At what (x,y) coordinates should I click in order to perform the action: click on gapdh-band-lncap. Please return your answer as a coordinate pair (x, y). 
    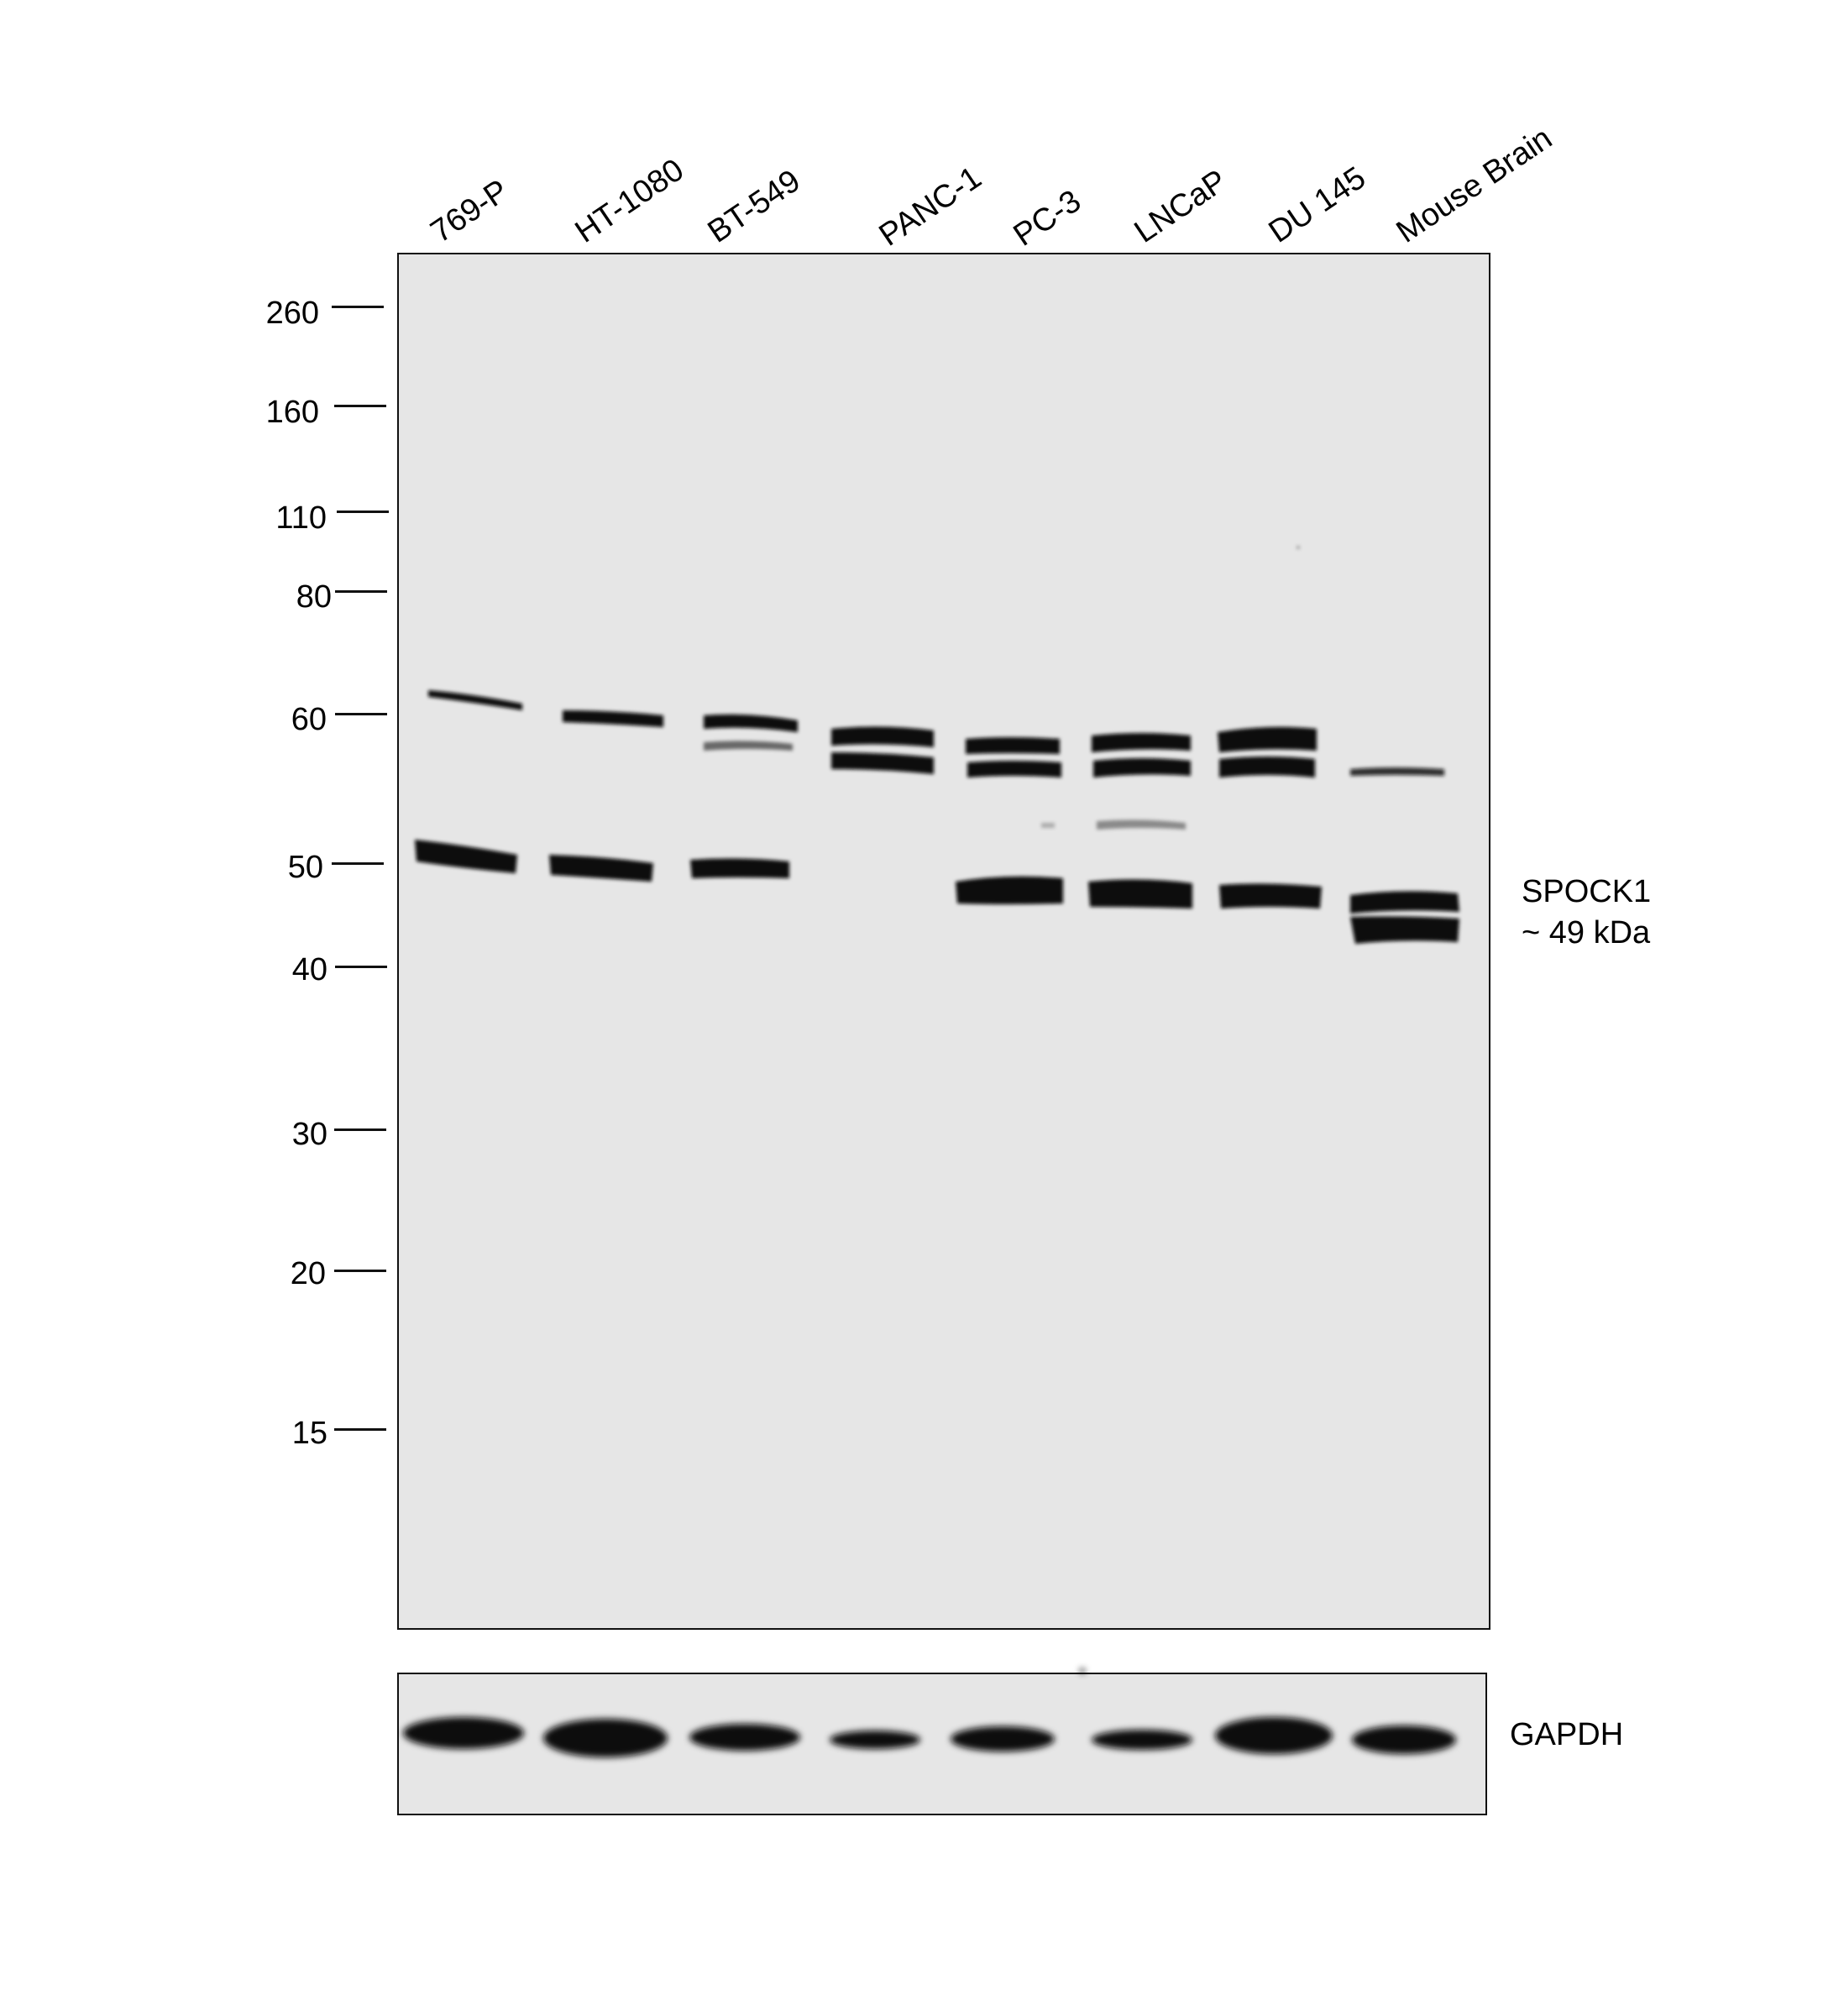
    Looking at the image, I should click on (1142, 1740).